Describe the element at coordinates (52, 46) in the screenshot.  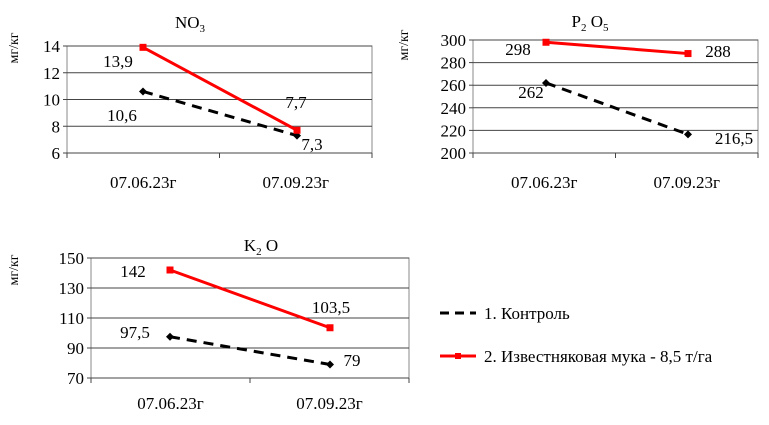
I see `y-tick-label: 14` at that location.